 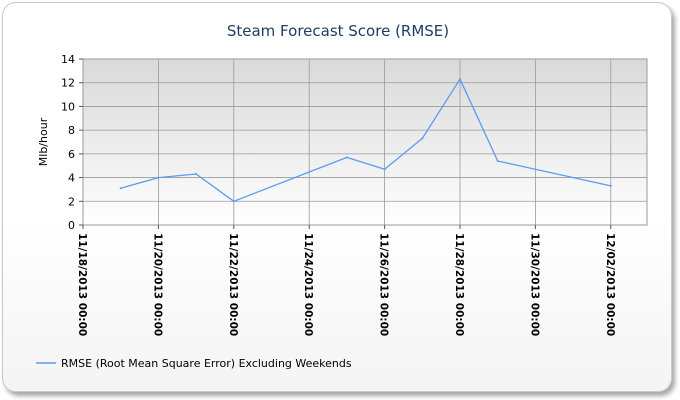 I want to click on y-tick-label: 8, so click(x=71, y=130).